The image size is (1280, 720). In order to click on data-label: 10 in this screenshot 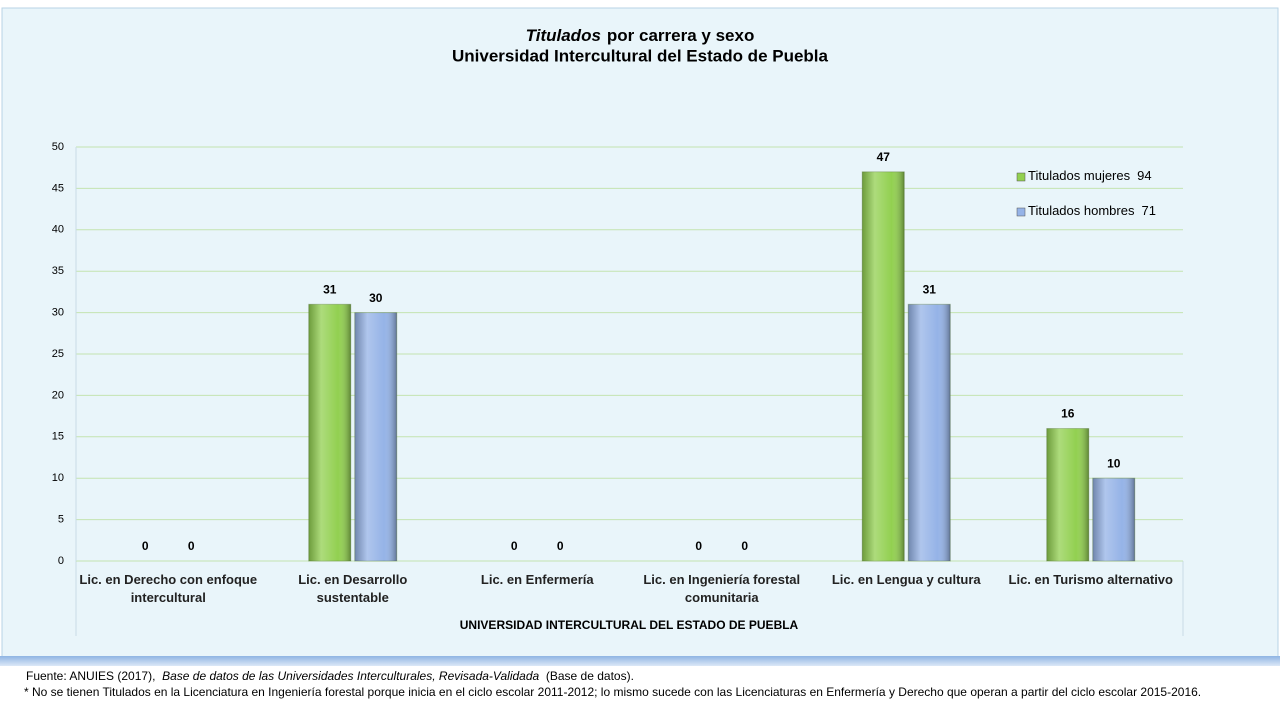, I will do `click(1114, 463)`.